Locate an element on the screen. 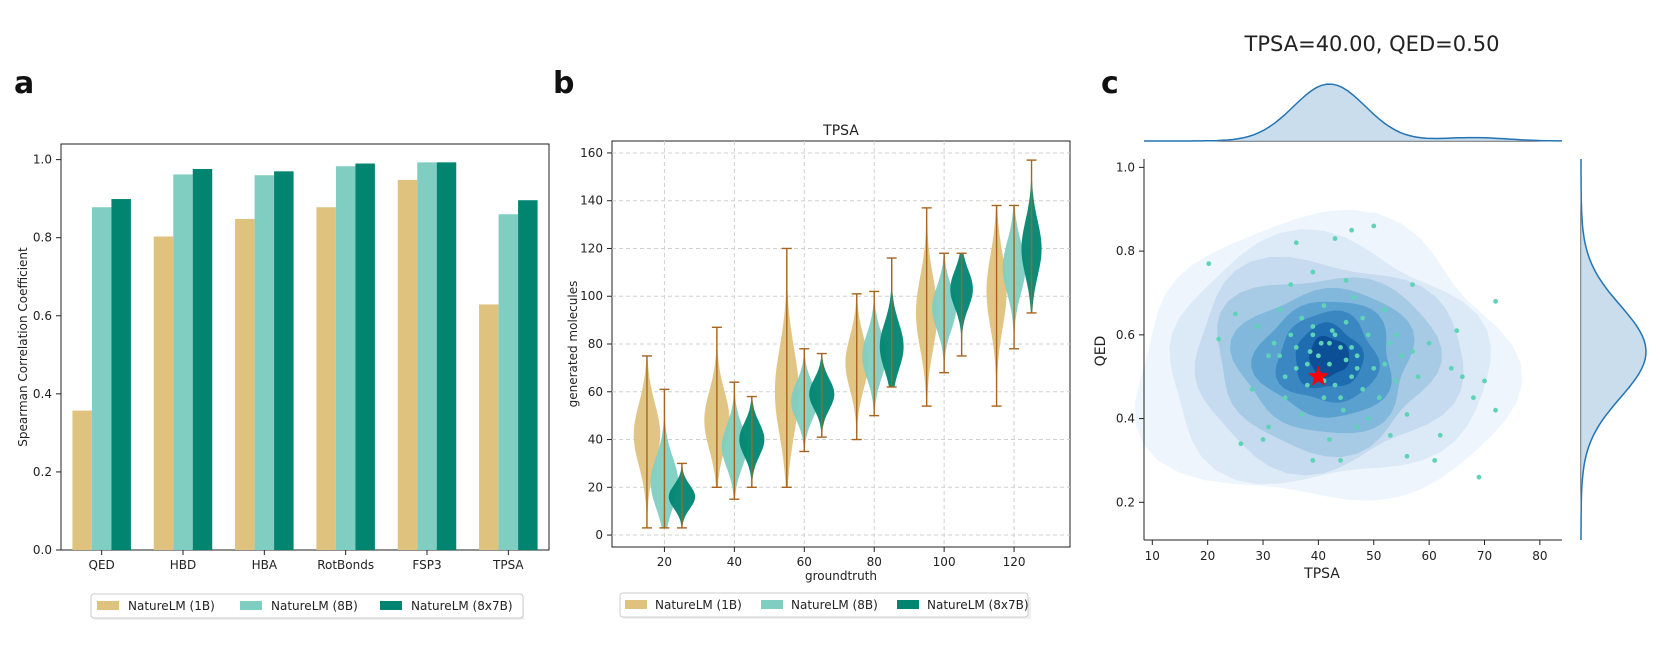 The height and width of the screenshot is (652, 1660). y-tick-label: 160 is located at coordinates (591, 153).